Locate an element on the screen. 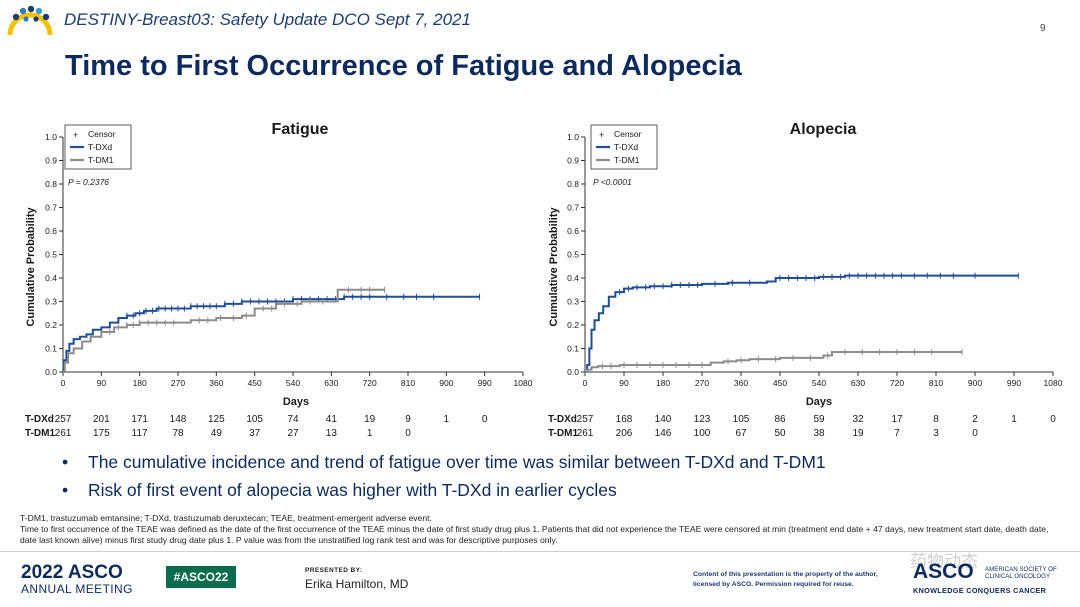 The image size is (1080, 607). fatigue-x-tick-label: 450 is located at coordinates (255, 383).